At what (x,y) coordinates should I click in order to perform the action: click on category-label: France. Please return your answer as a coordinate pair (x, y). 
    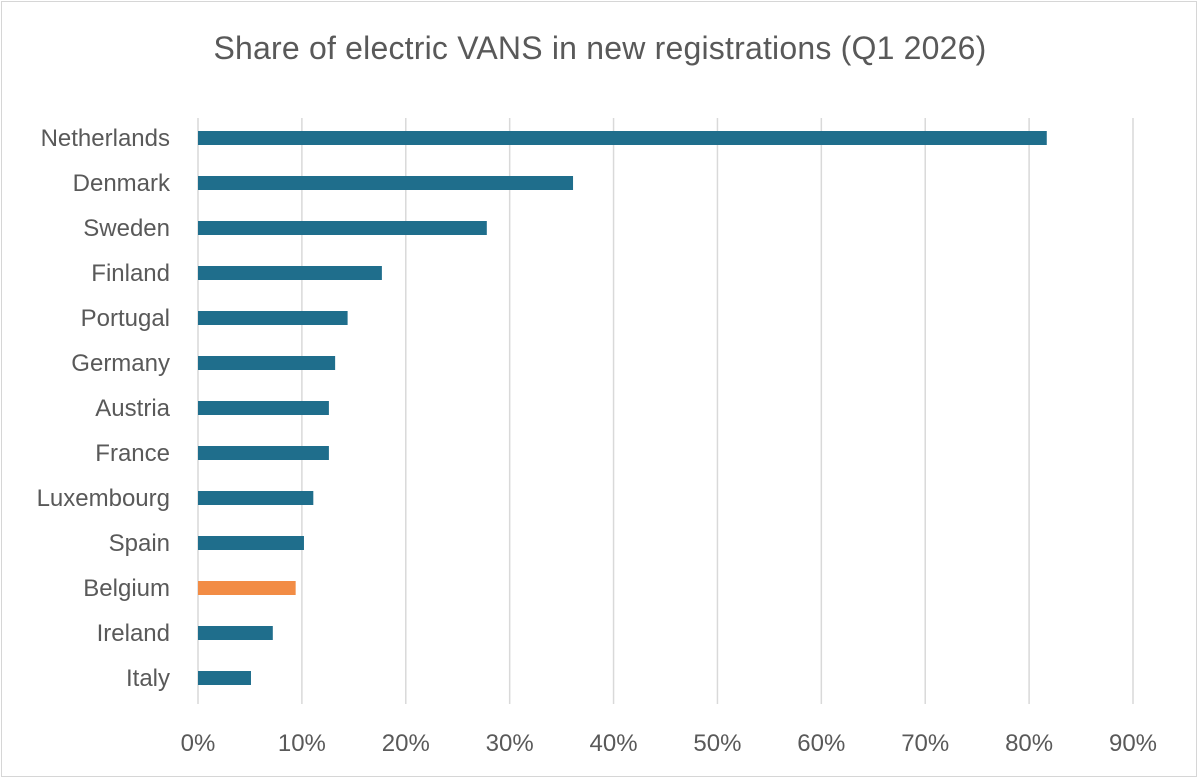
    Looking at the image, I should click on (132, 453).